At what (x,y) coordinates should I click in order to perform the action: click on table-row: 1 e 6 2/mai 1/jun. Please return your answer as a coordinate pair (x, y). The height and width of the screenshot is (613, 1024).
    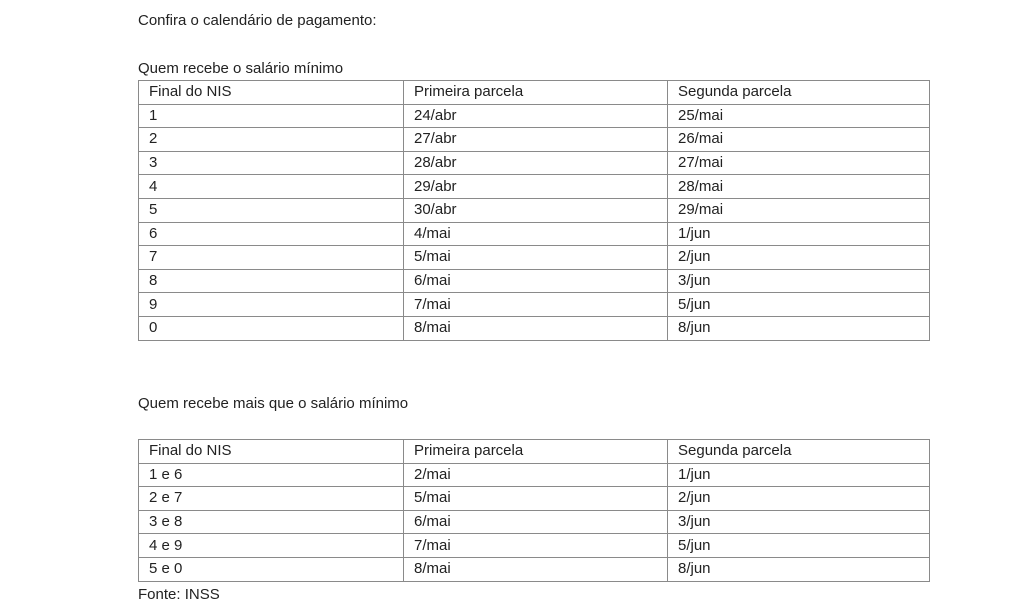
    Looking at the image, I should click on (534, 475).